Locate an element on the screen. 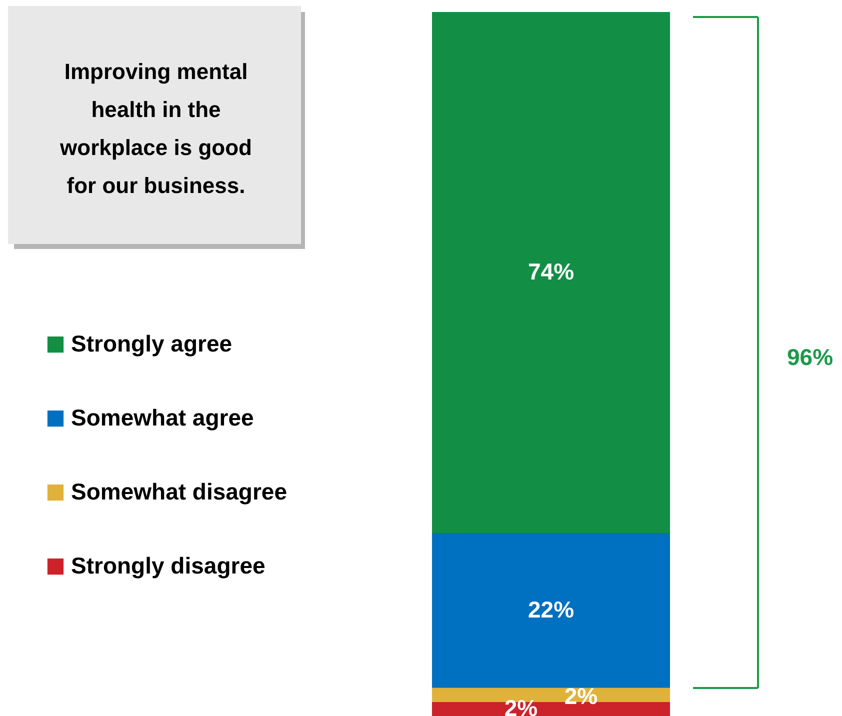 This screenshot has width=842, height=716. bar is located at coordinates (551, 610).